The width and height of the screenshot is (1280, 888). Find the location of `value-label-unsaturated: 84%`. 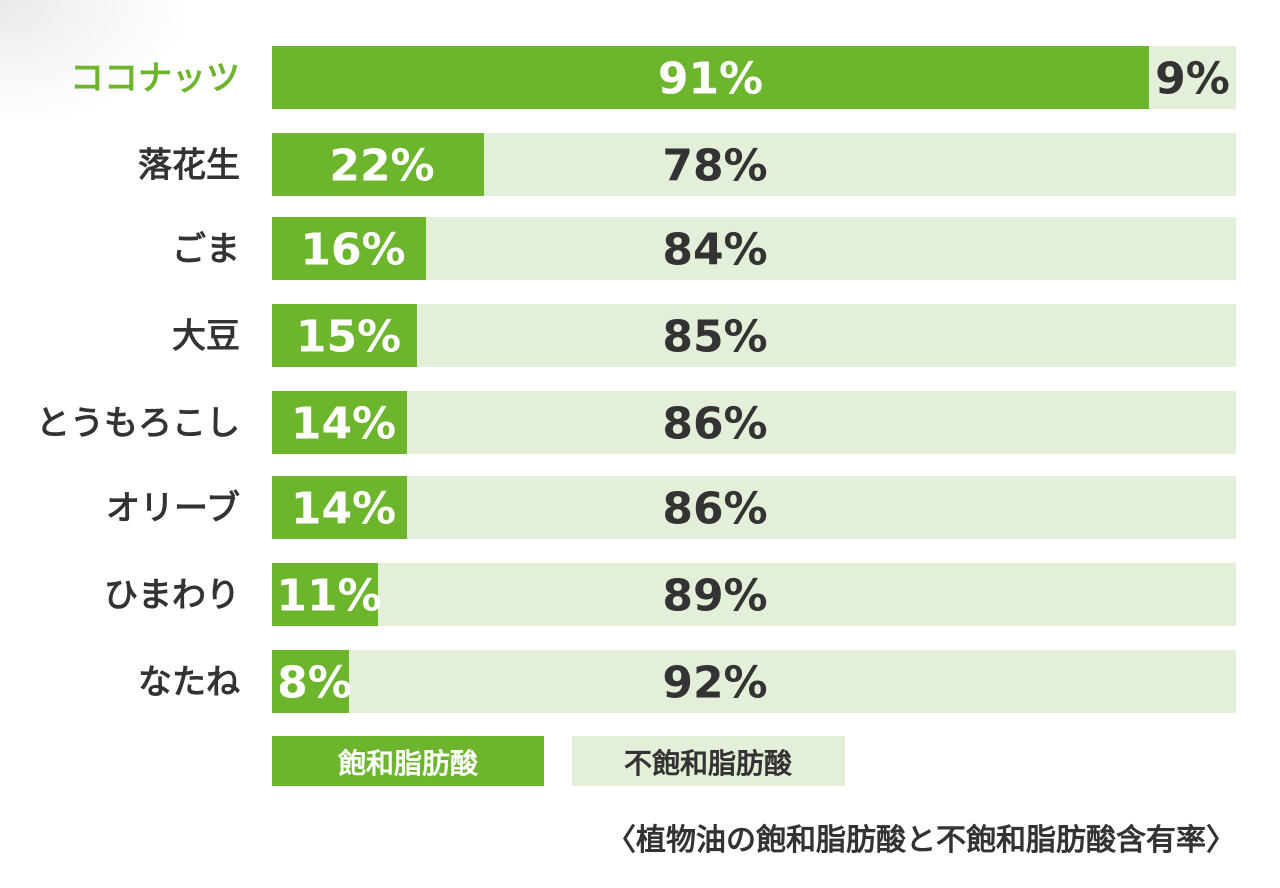

value-label-unsaturated: 84% is located at coordinates (714, 250).